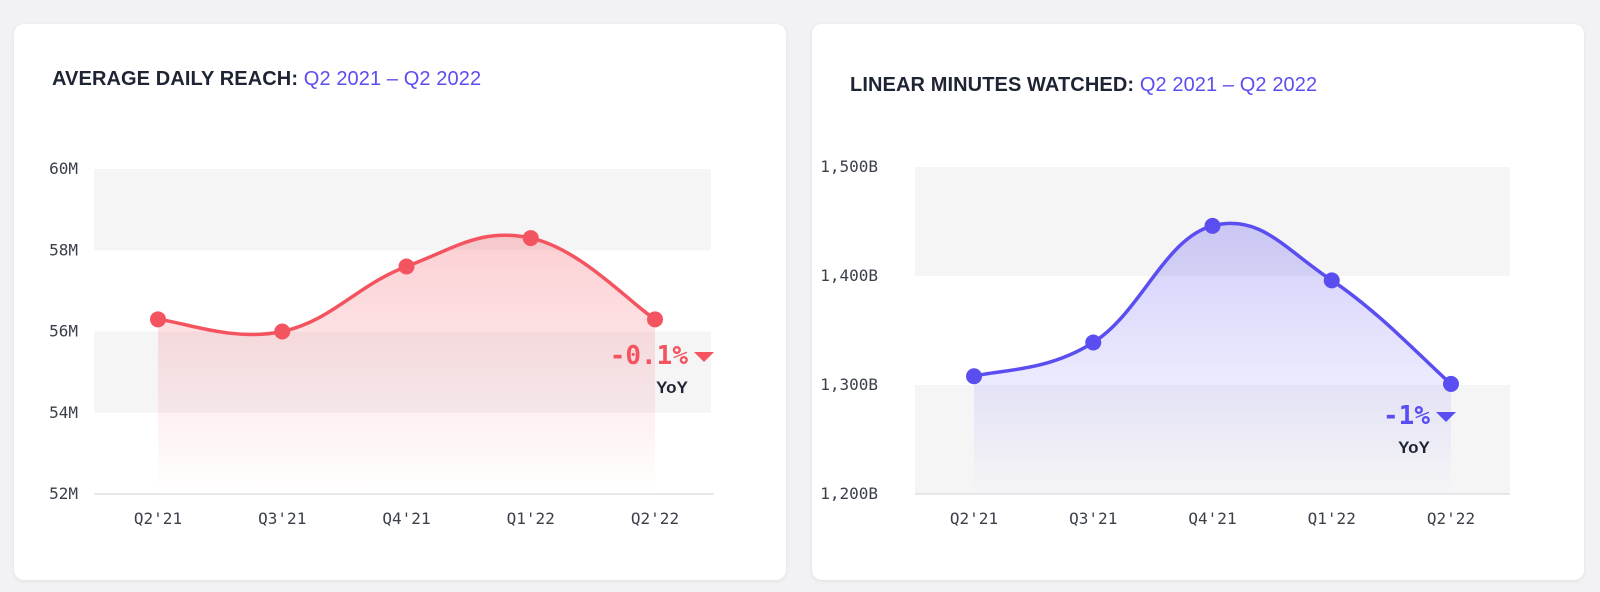 Image resolution: width=1600 pixels, height=592 pixels. I want to click on chart-title-label: LINEAR MINUTES WATCHED:, so click(992, 85).